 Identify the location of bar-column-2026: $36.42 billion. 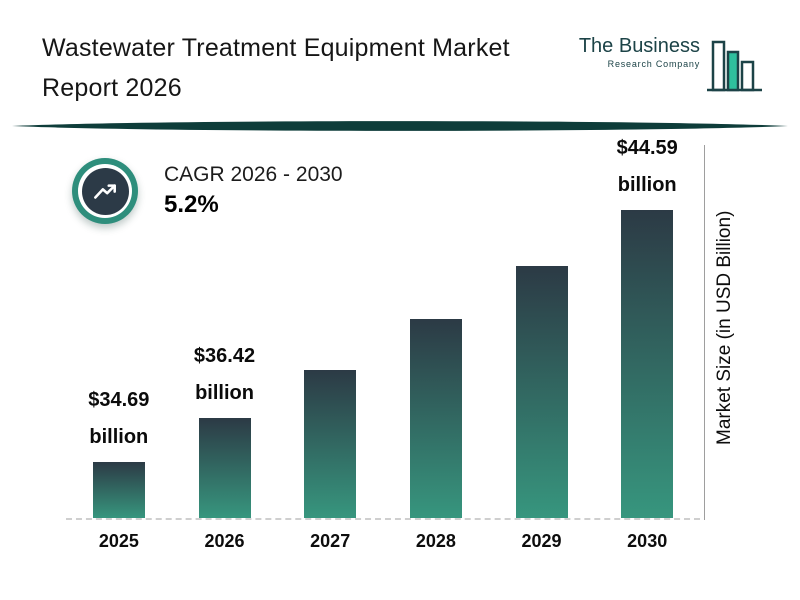
(225, 326).